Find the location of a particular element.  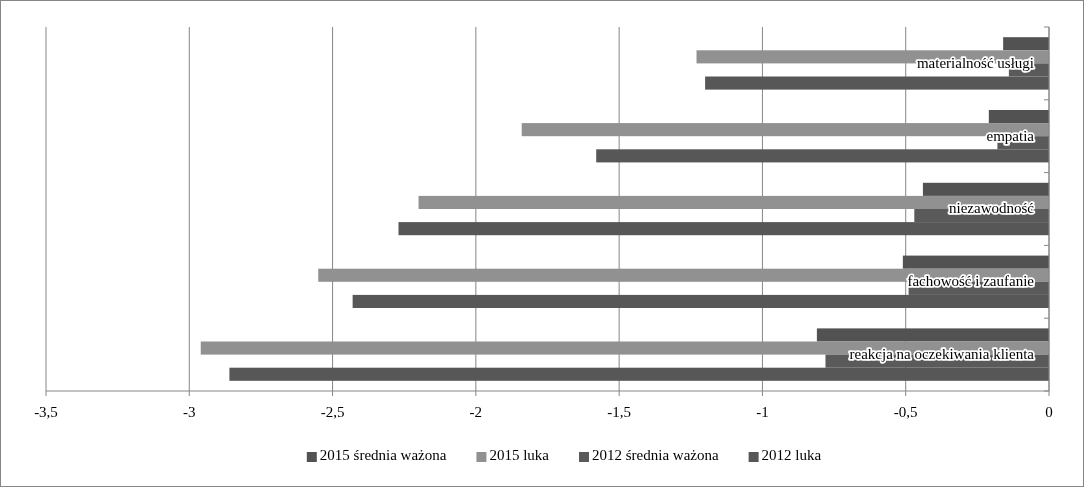

x-tick-label: -3,5 is located at coordinates (46, 412).